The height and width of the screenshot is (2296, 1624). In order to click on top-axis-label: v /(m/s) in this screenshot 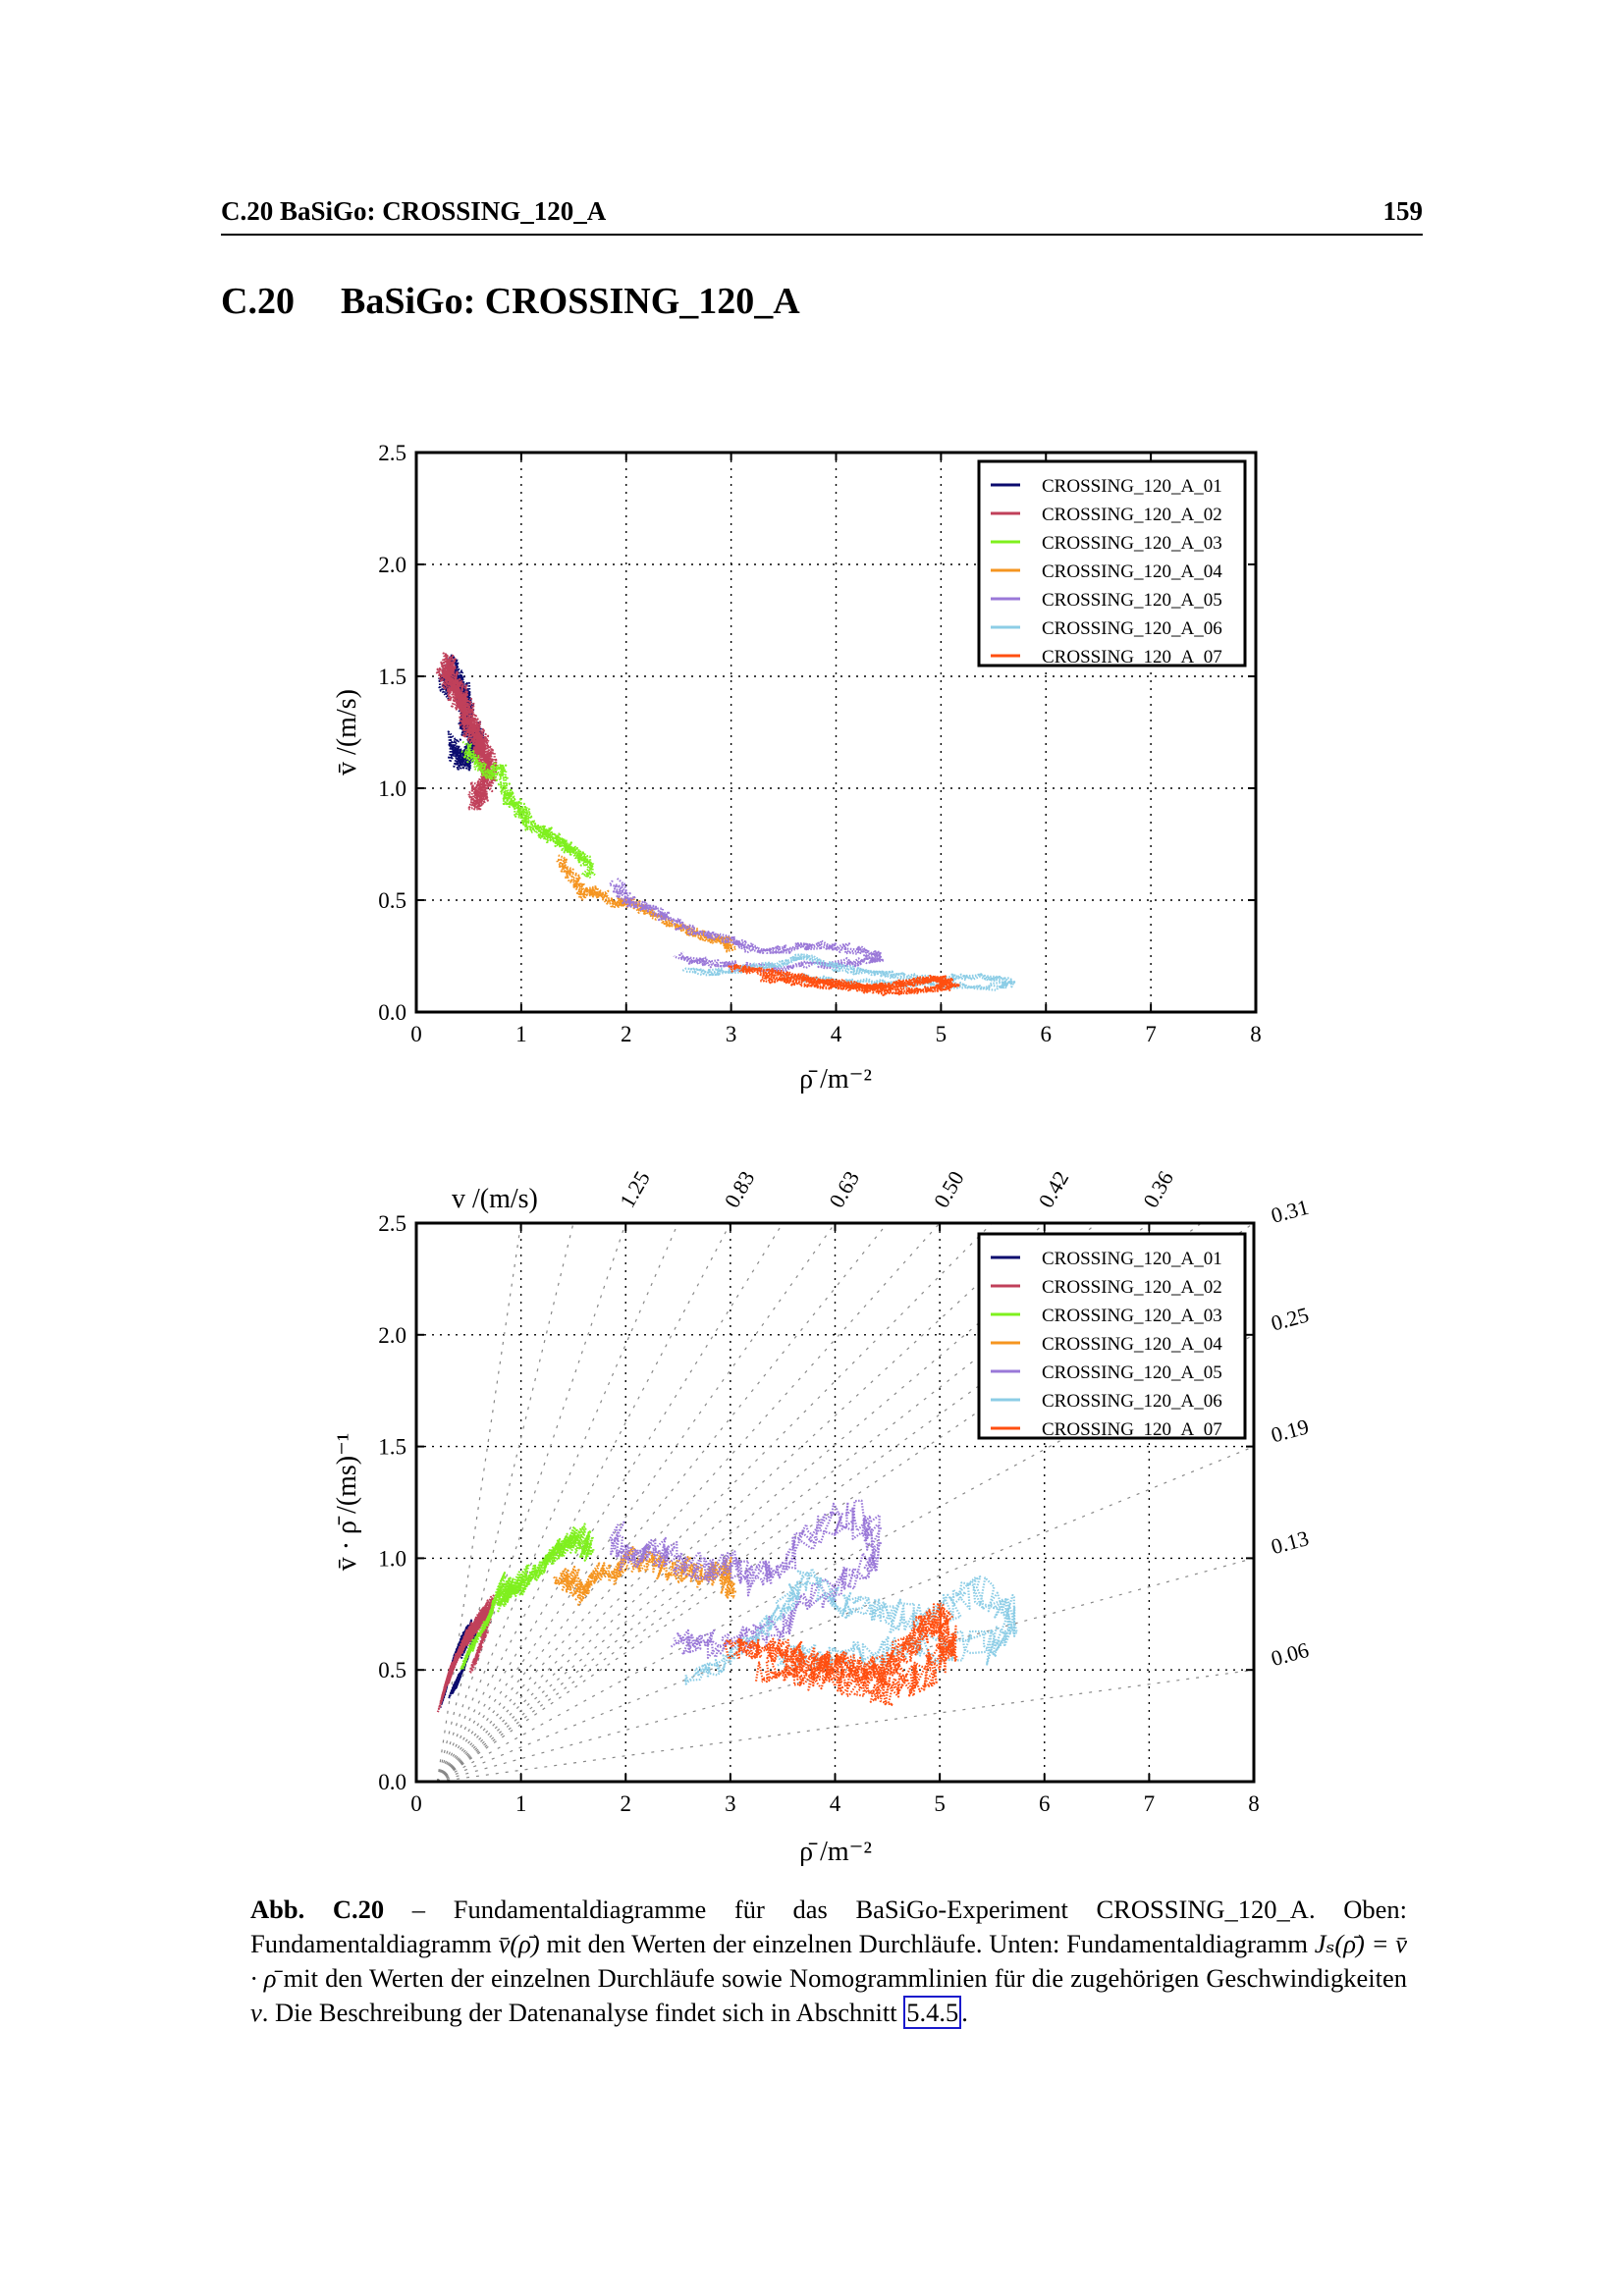, I will do `click(495, 1199)`.